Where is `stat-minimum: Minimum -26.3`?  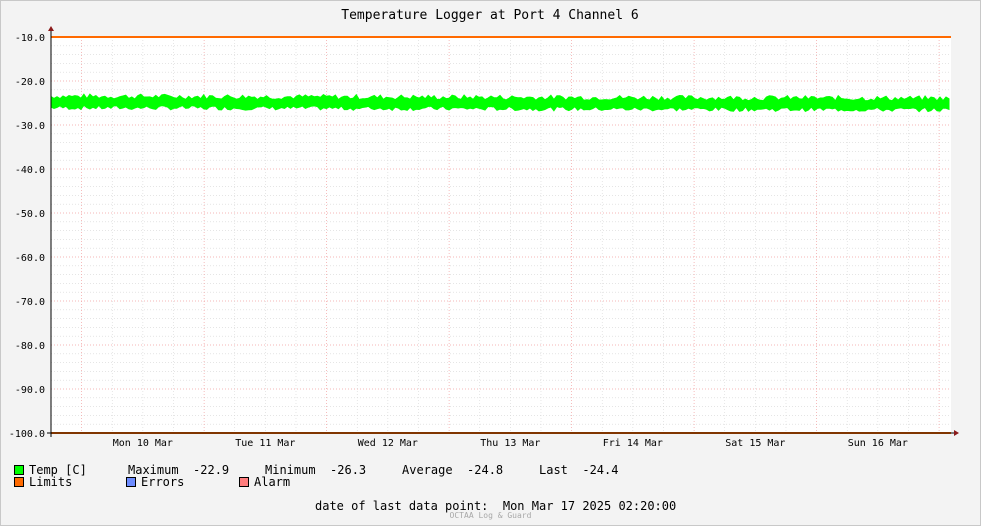
stat-minimum: Minimum -26.3 is located at coordinates (315, 470).